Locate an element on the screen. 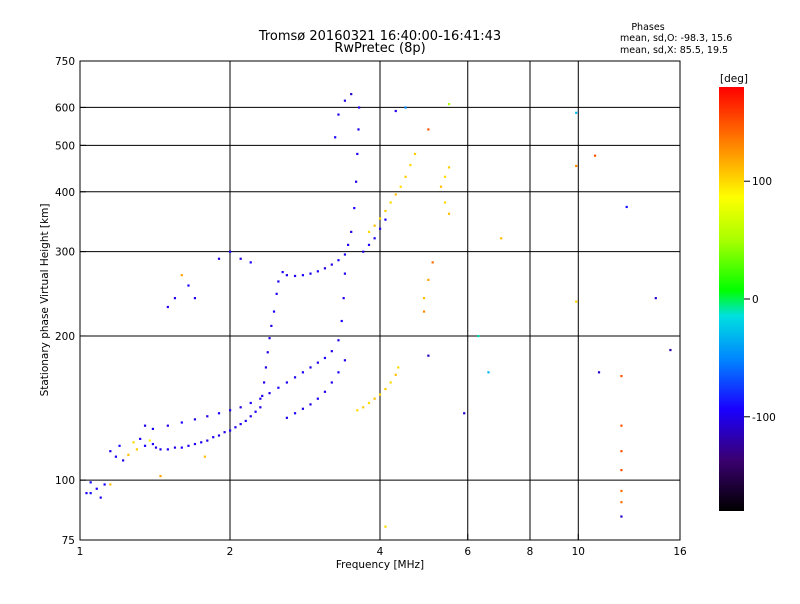  y-axis-label: Stationary phase Virtual Height [km] is located at coordinates (45, 300).